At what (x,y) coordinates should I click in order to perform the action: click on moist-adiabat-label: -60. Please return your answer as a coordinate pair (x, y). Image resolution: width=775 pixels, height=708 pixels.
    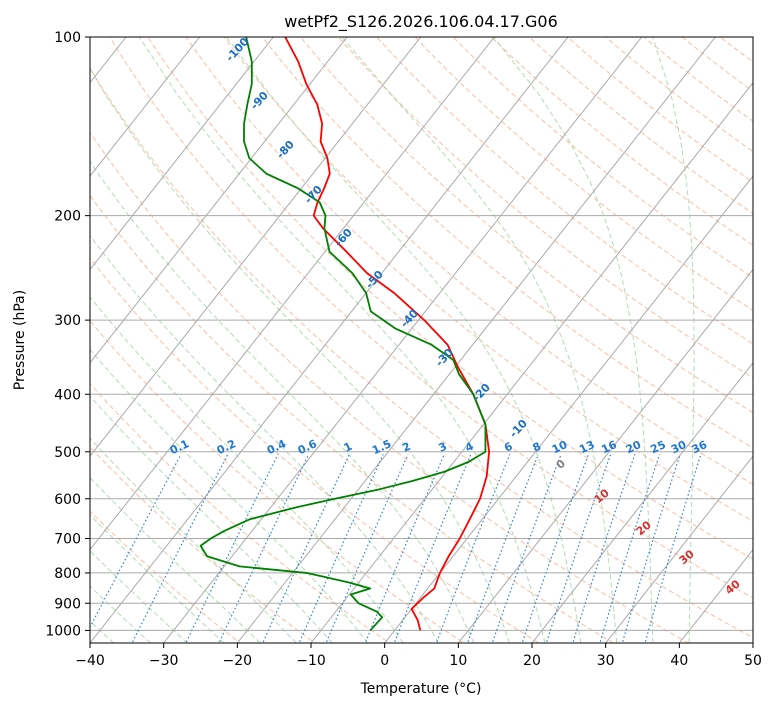
    Looking at the image, I should click on (343, 238).